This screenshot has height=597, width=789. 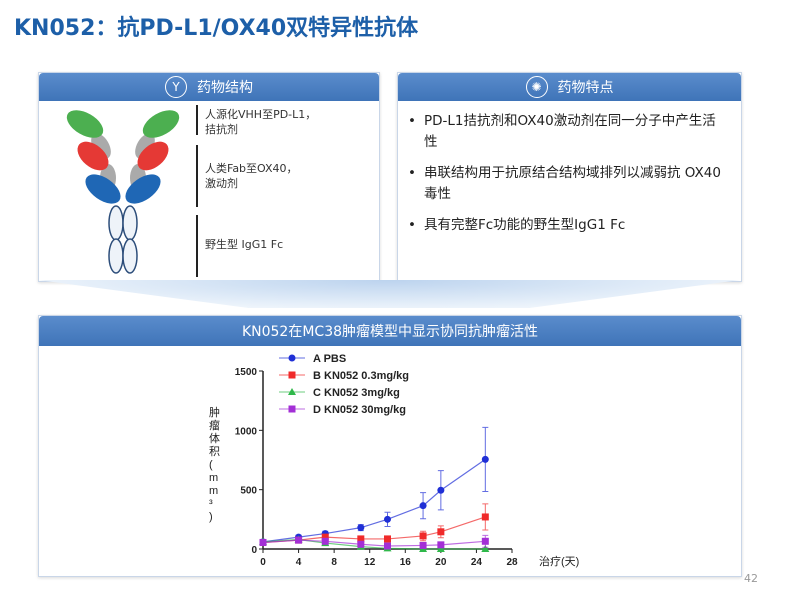 What do you see at coordinates (251, 176) in the screenshot?
I see `fab-label: 人类Fab至OX40， 激动剂` at bounding box center [251, 176].